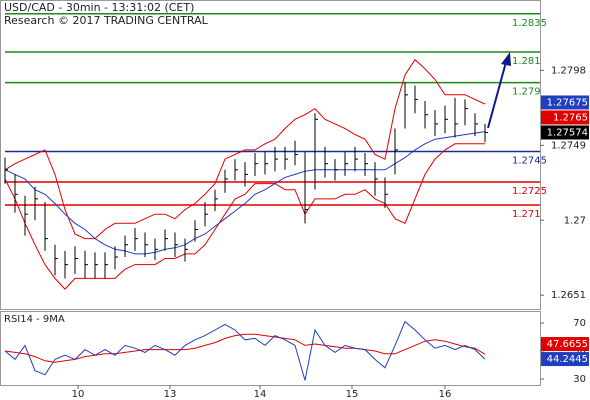 The width and height of the screenshot is (590, 400). What do you see at coordinates (567, 102) in the screenshot?
I see `value-box-label: 1.27675` at bounding box center [567, 102].